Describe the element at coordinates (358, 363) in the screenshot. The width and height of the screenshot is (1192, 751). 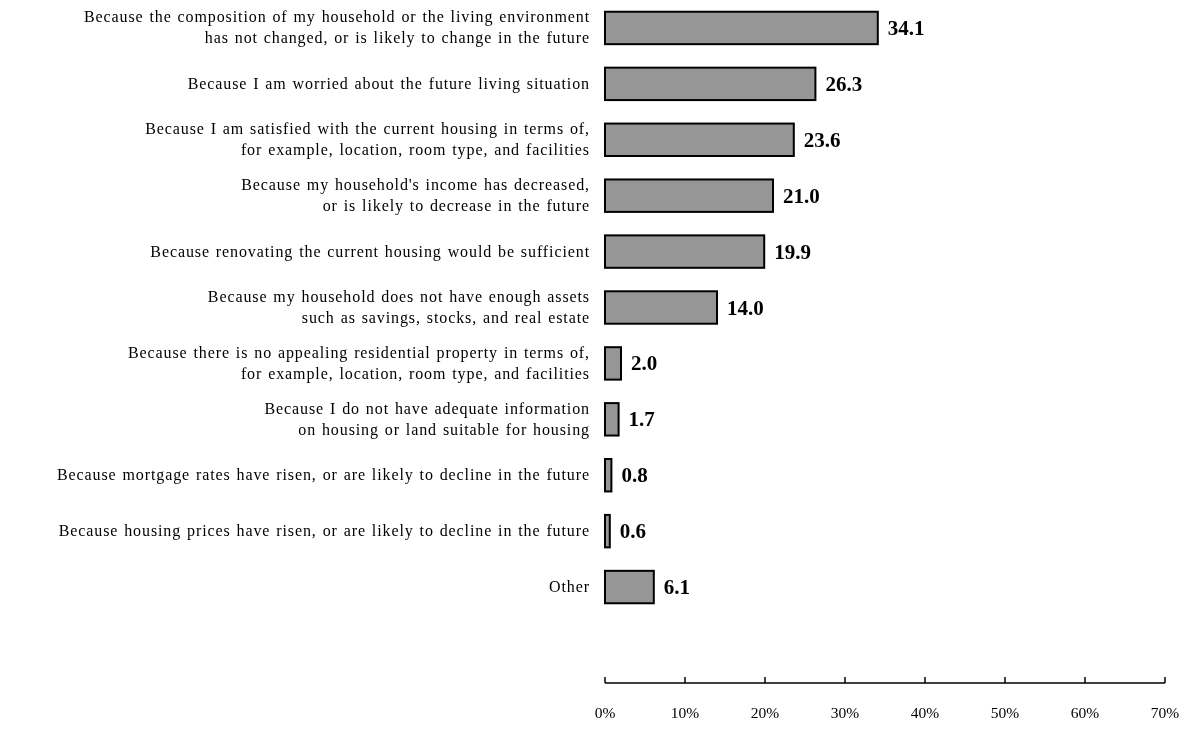
I see `y-tick-label: Because there is no appealing residential property in terms of, for example, location, room type, and facilities` at that location.